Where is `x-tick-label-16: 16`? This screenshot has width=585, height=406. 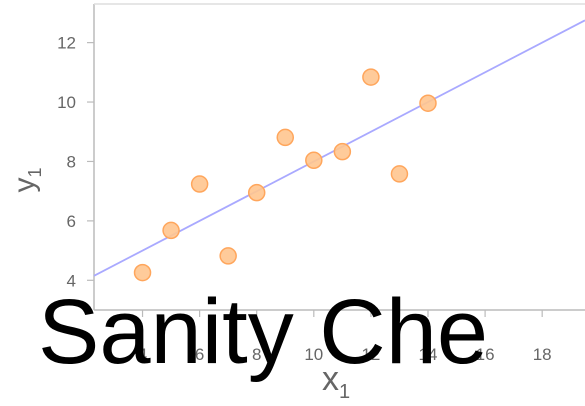 x-tick-label-16: 16 is located at coordinates (485, 354).